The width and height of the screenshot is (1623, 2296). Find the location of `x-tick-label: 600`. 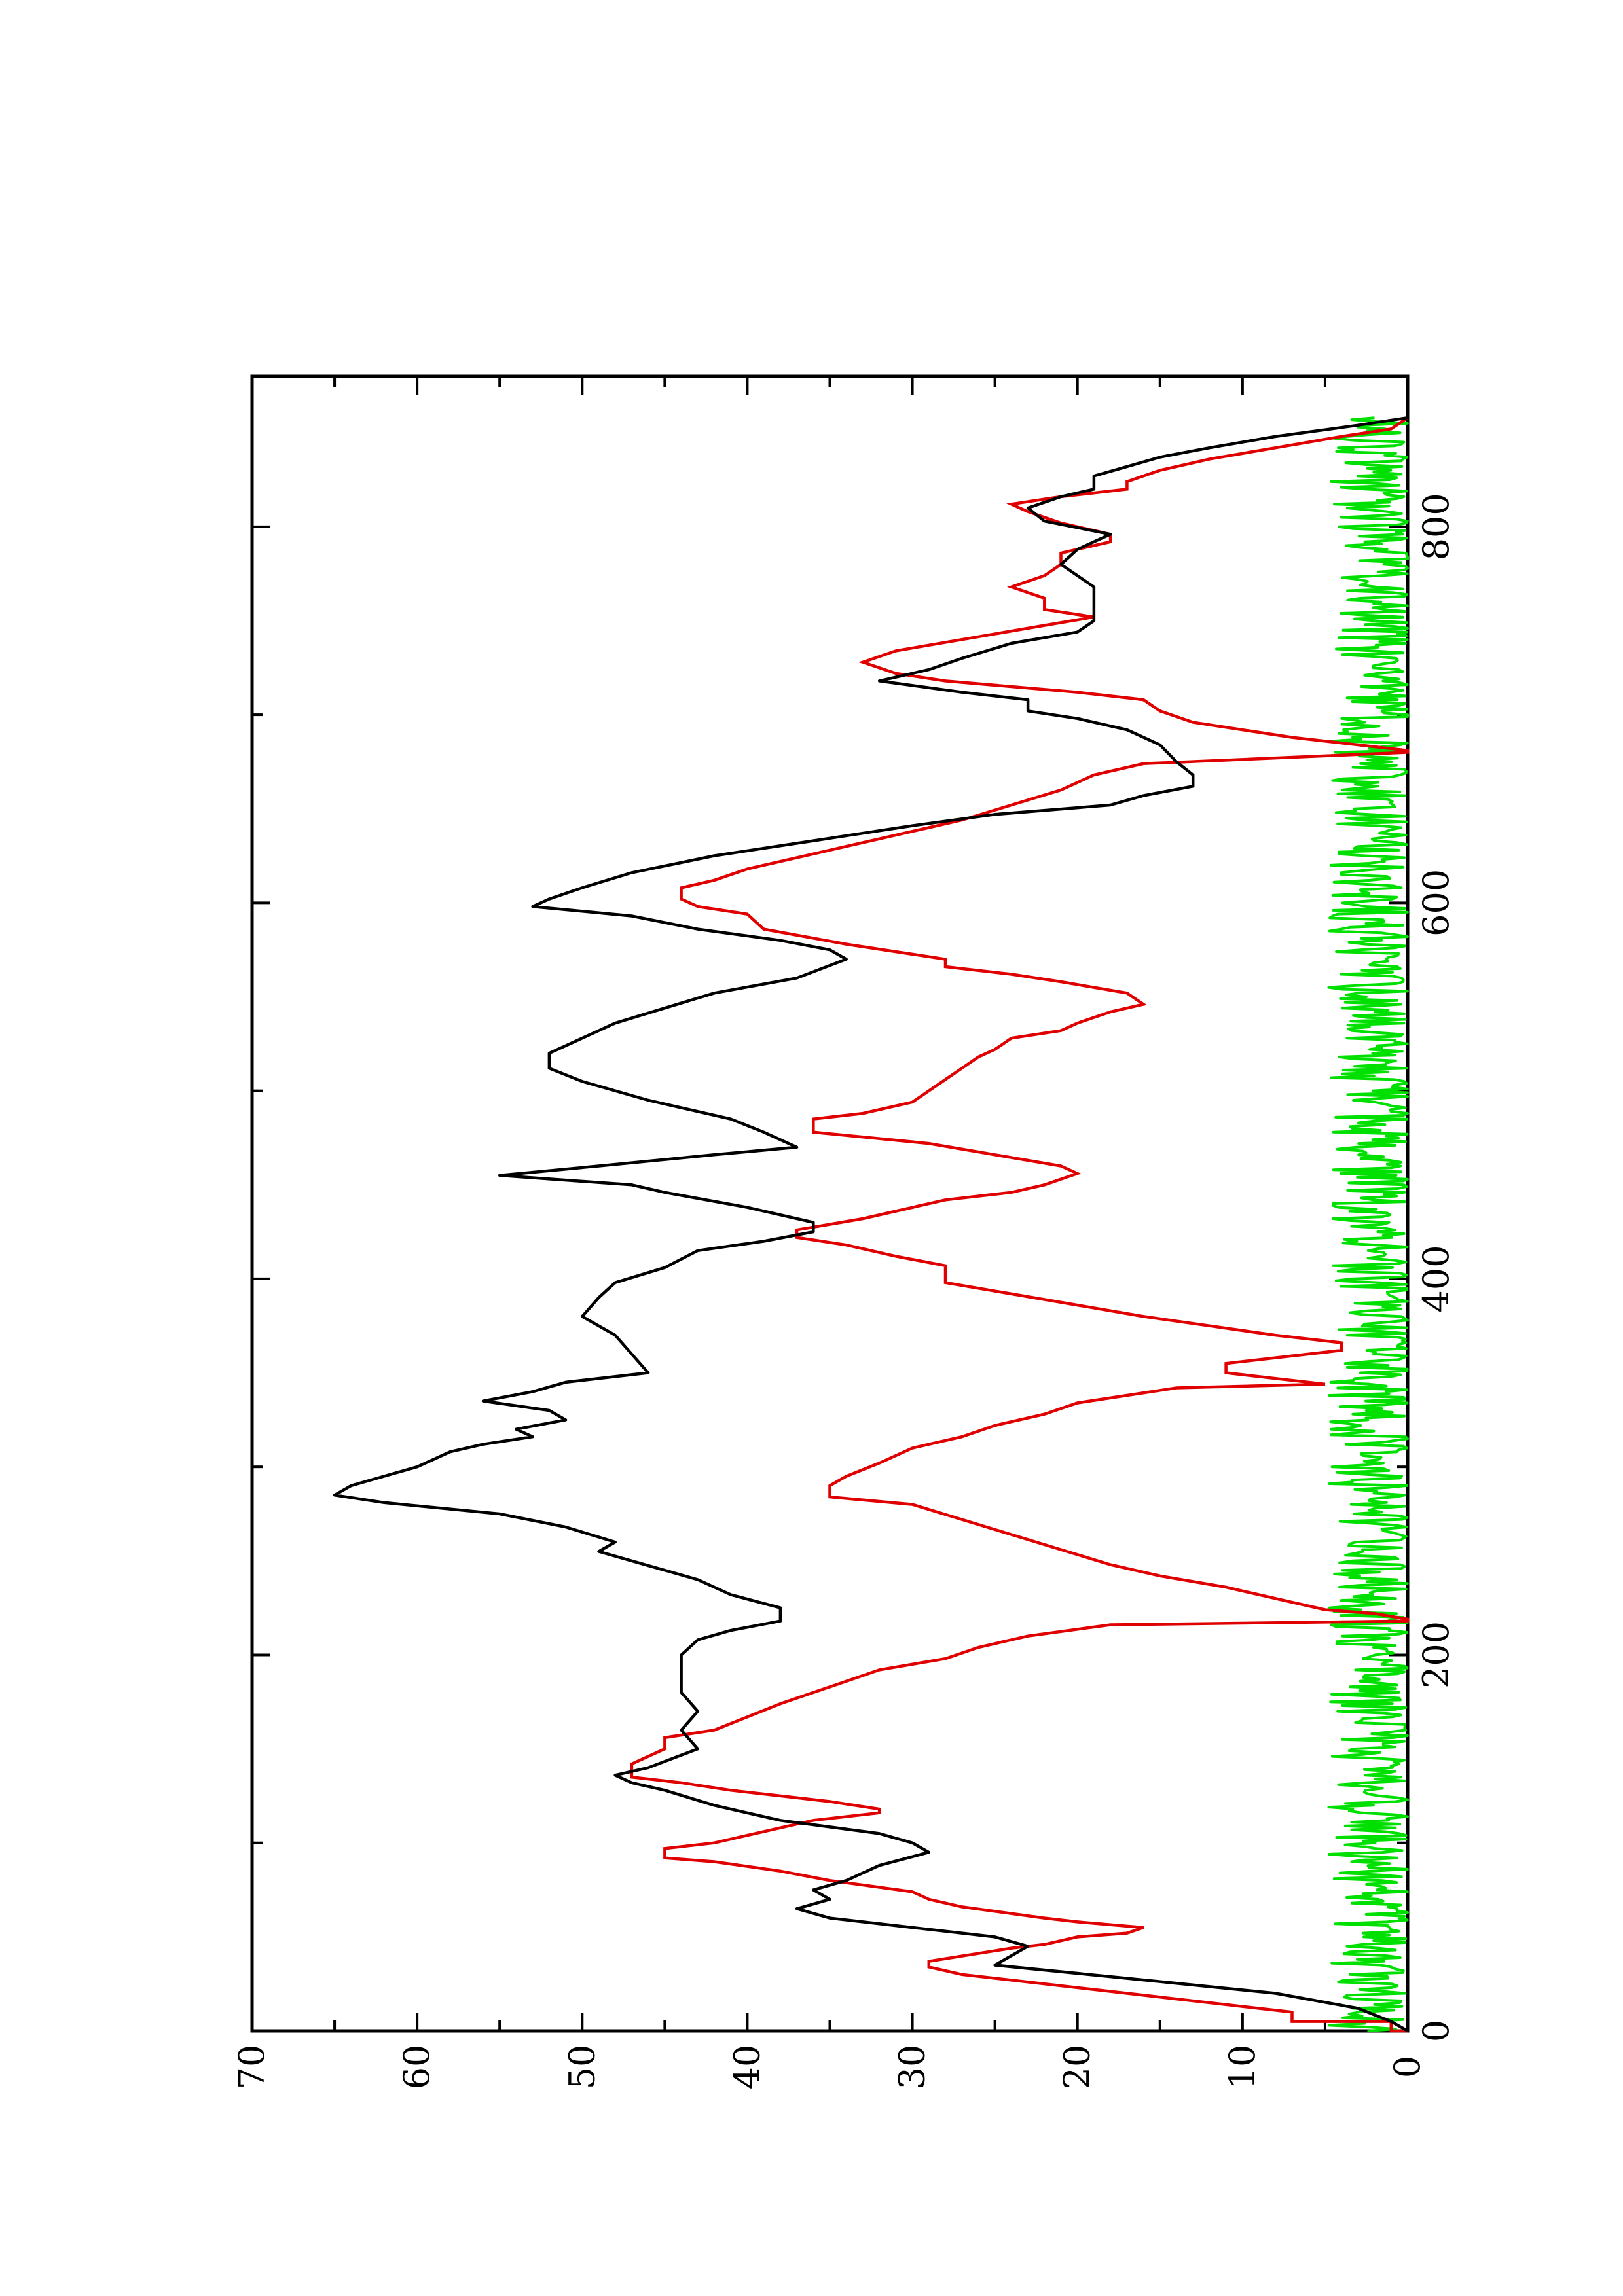

x-tick-label: 600 is located at coordinates (1436, 903).